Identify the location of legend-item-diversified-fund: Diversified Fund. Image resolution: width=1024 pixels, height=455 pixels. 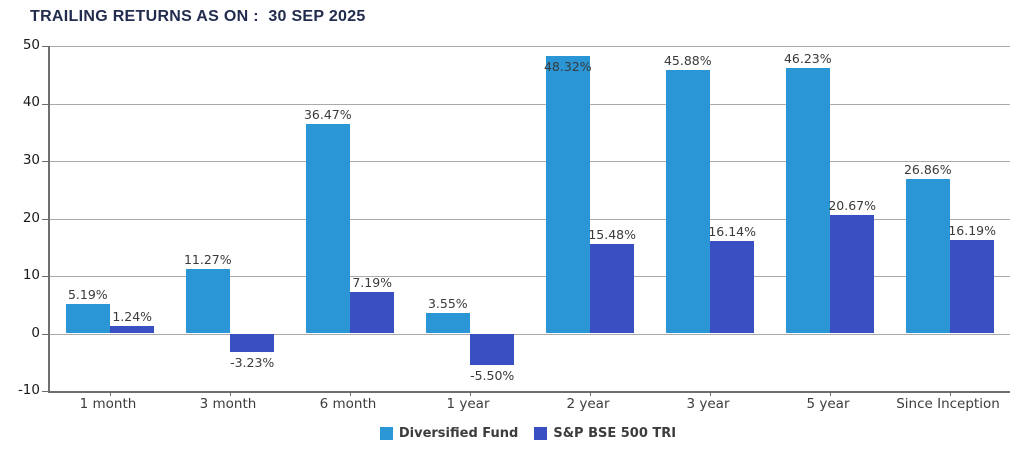
(449, 433).